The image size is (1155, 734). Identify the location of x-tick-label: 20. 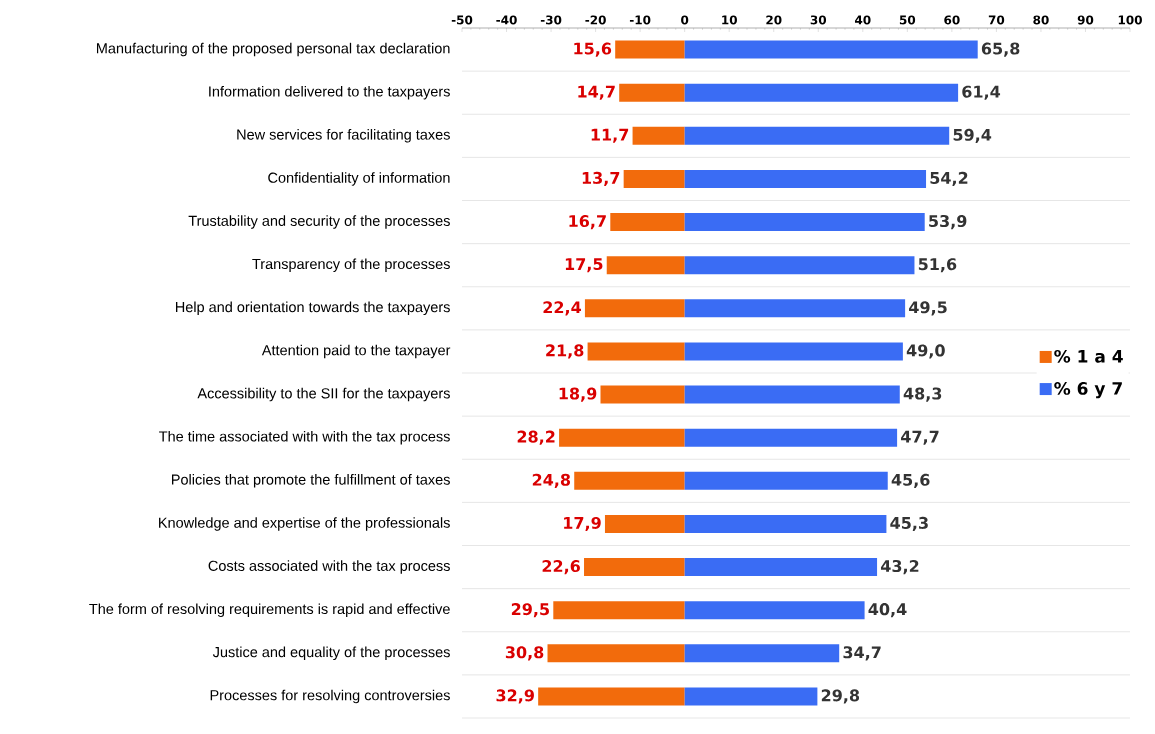
(774, 20).